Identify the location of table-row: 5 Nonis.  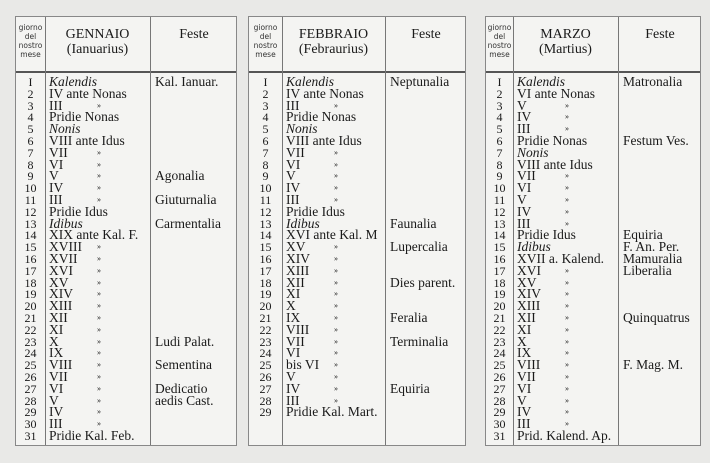
(126, 129).